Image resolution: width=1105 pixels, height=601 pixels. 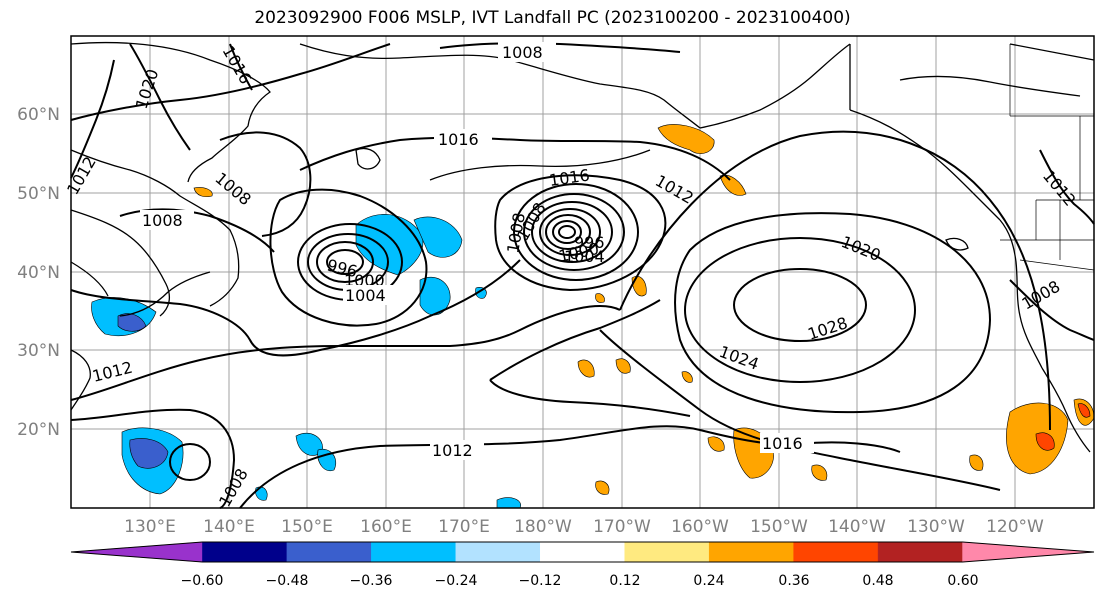 What do you see at coordinates (1015, 527) in the screenshot?
I see `lon-label: 120°W` at bounding box center [1015, 527].